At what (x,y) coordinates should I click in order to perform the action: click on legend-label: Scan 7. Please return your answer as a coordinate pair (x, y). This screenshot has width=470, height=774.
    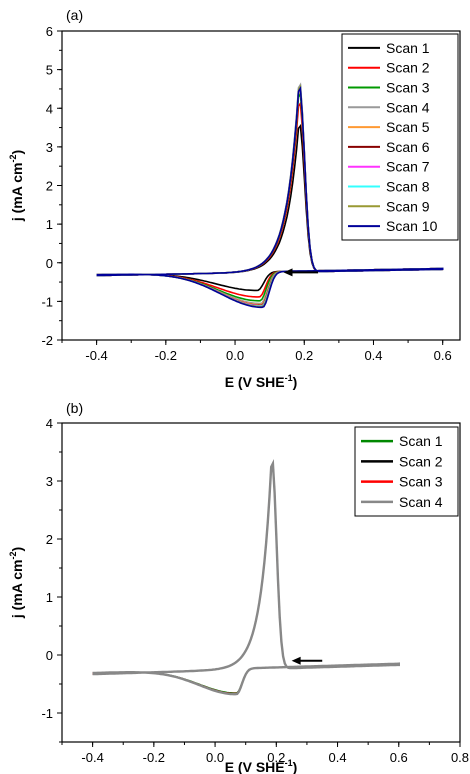
    Looking at the image, I should click on (408, 167).